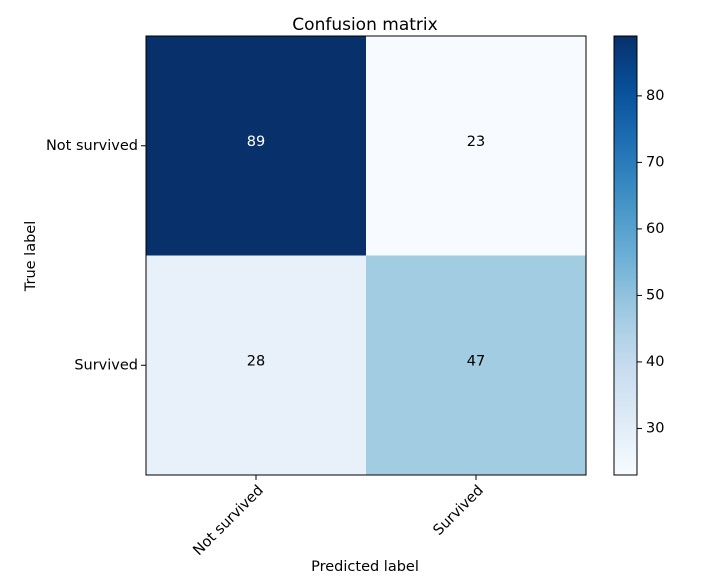 The image size is (720, 581). I want to click on x-axis-ticks: Not survived Survived, so click(338, 517).